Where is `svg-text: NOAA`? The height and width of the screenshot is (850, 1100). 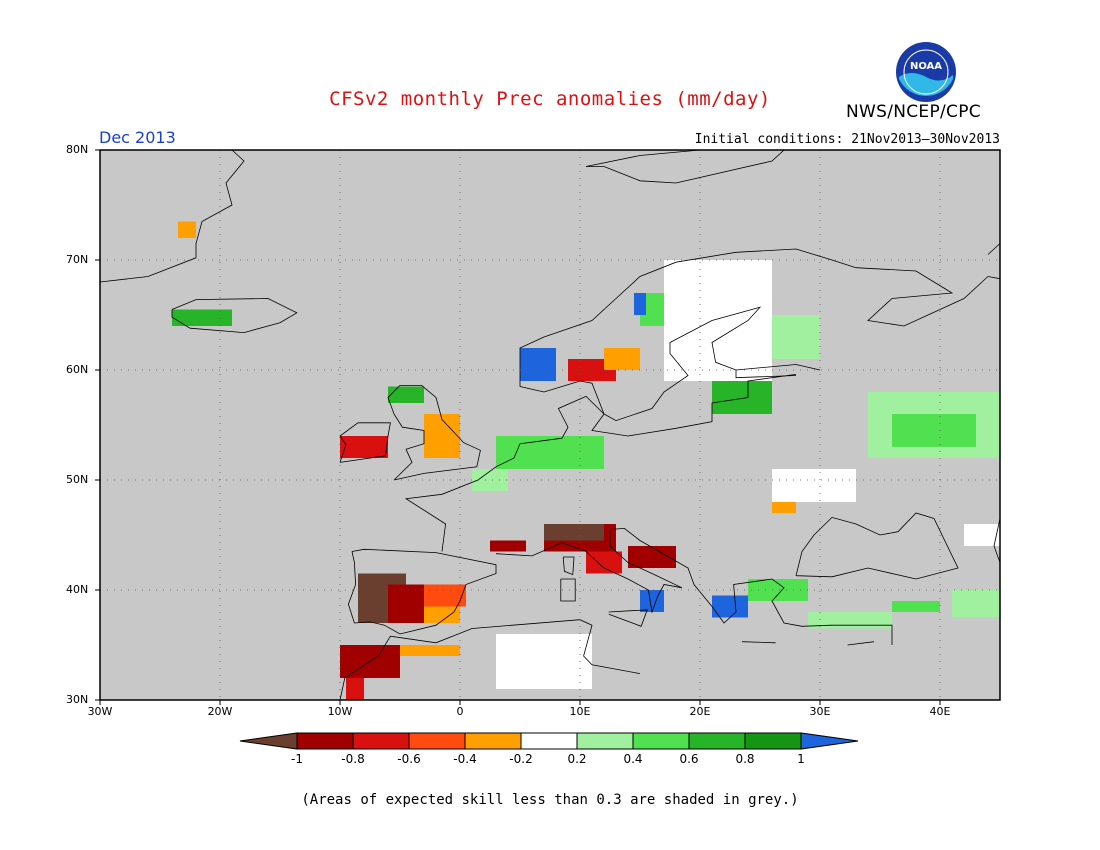
svg-text: NOAA is located at coordinates (926, 66).